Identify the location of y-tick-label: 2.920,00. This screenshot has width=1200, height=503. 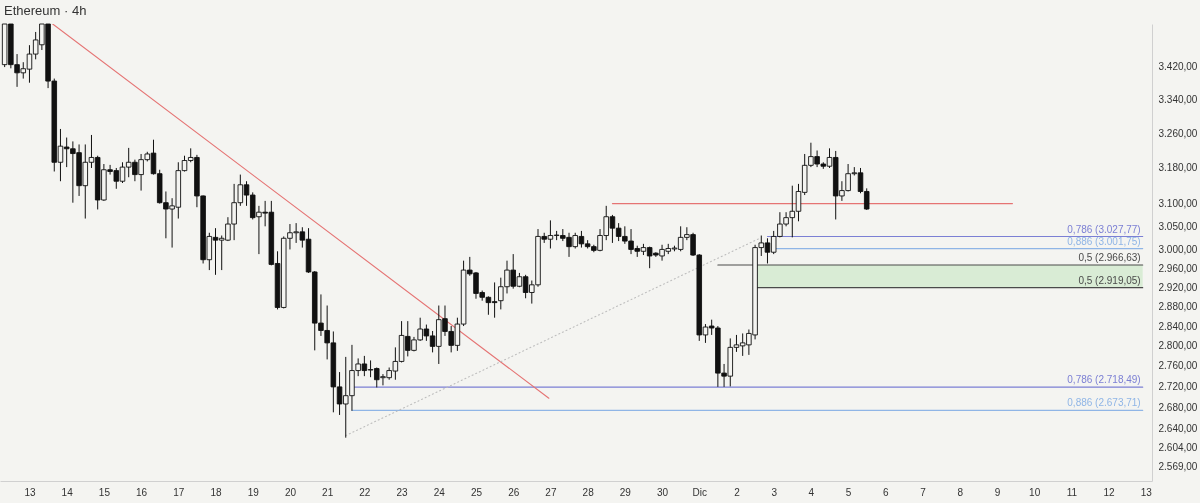
(1178, 287).